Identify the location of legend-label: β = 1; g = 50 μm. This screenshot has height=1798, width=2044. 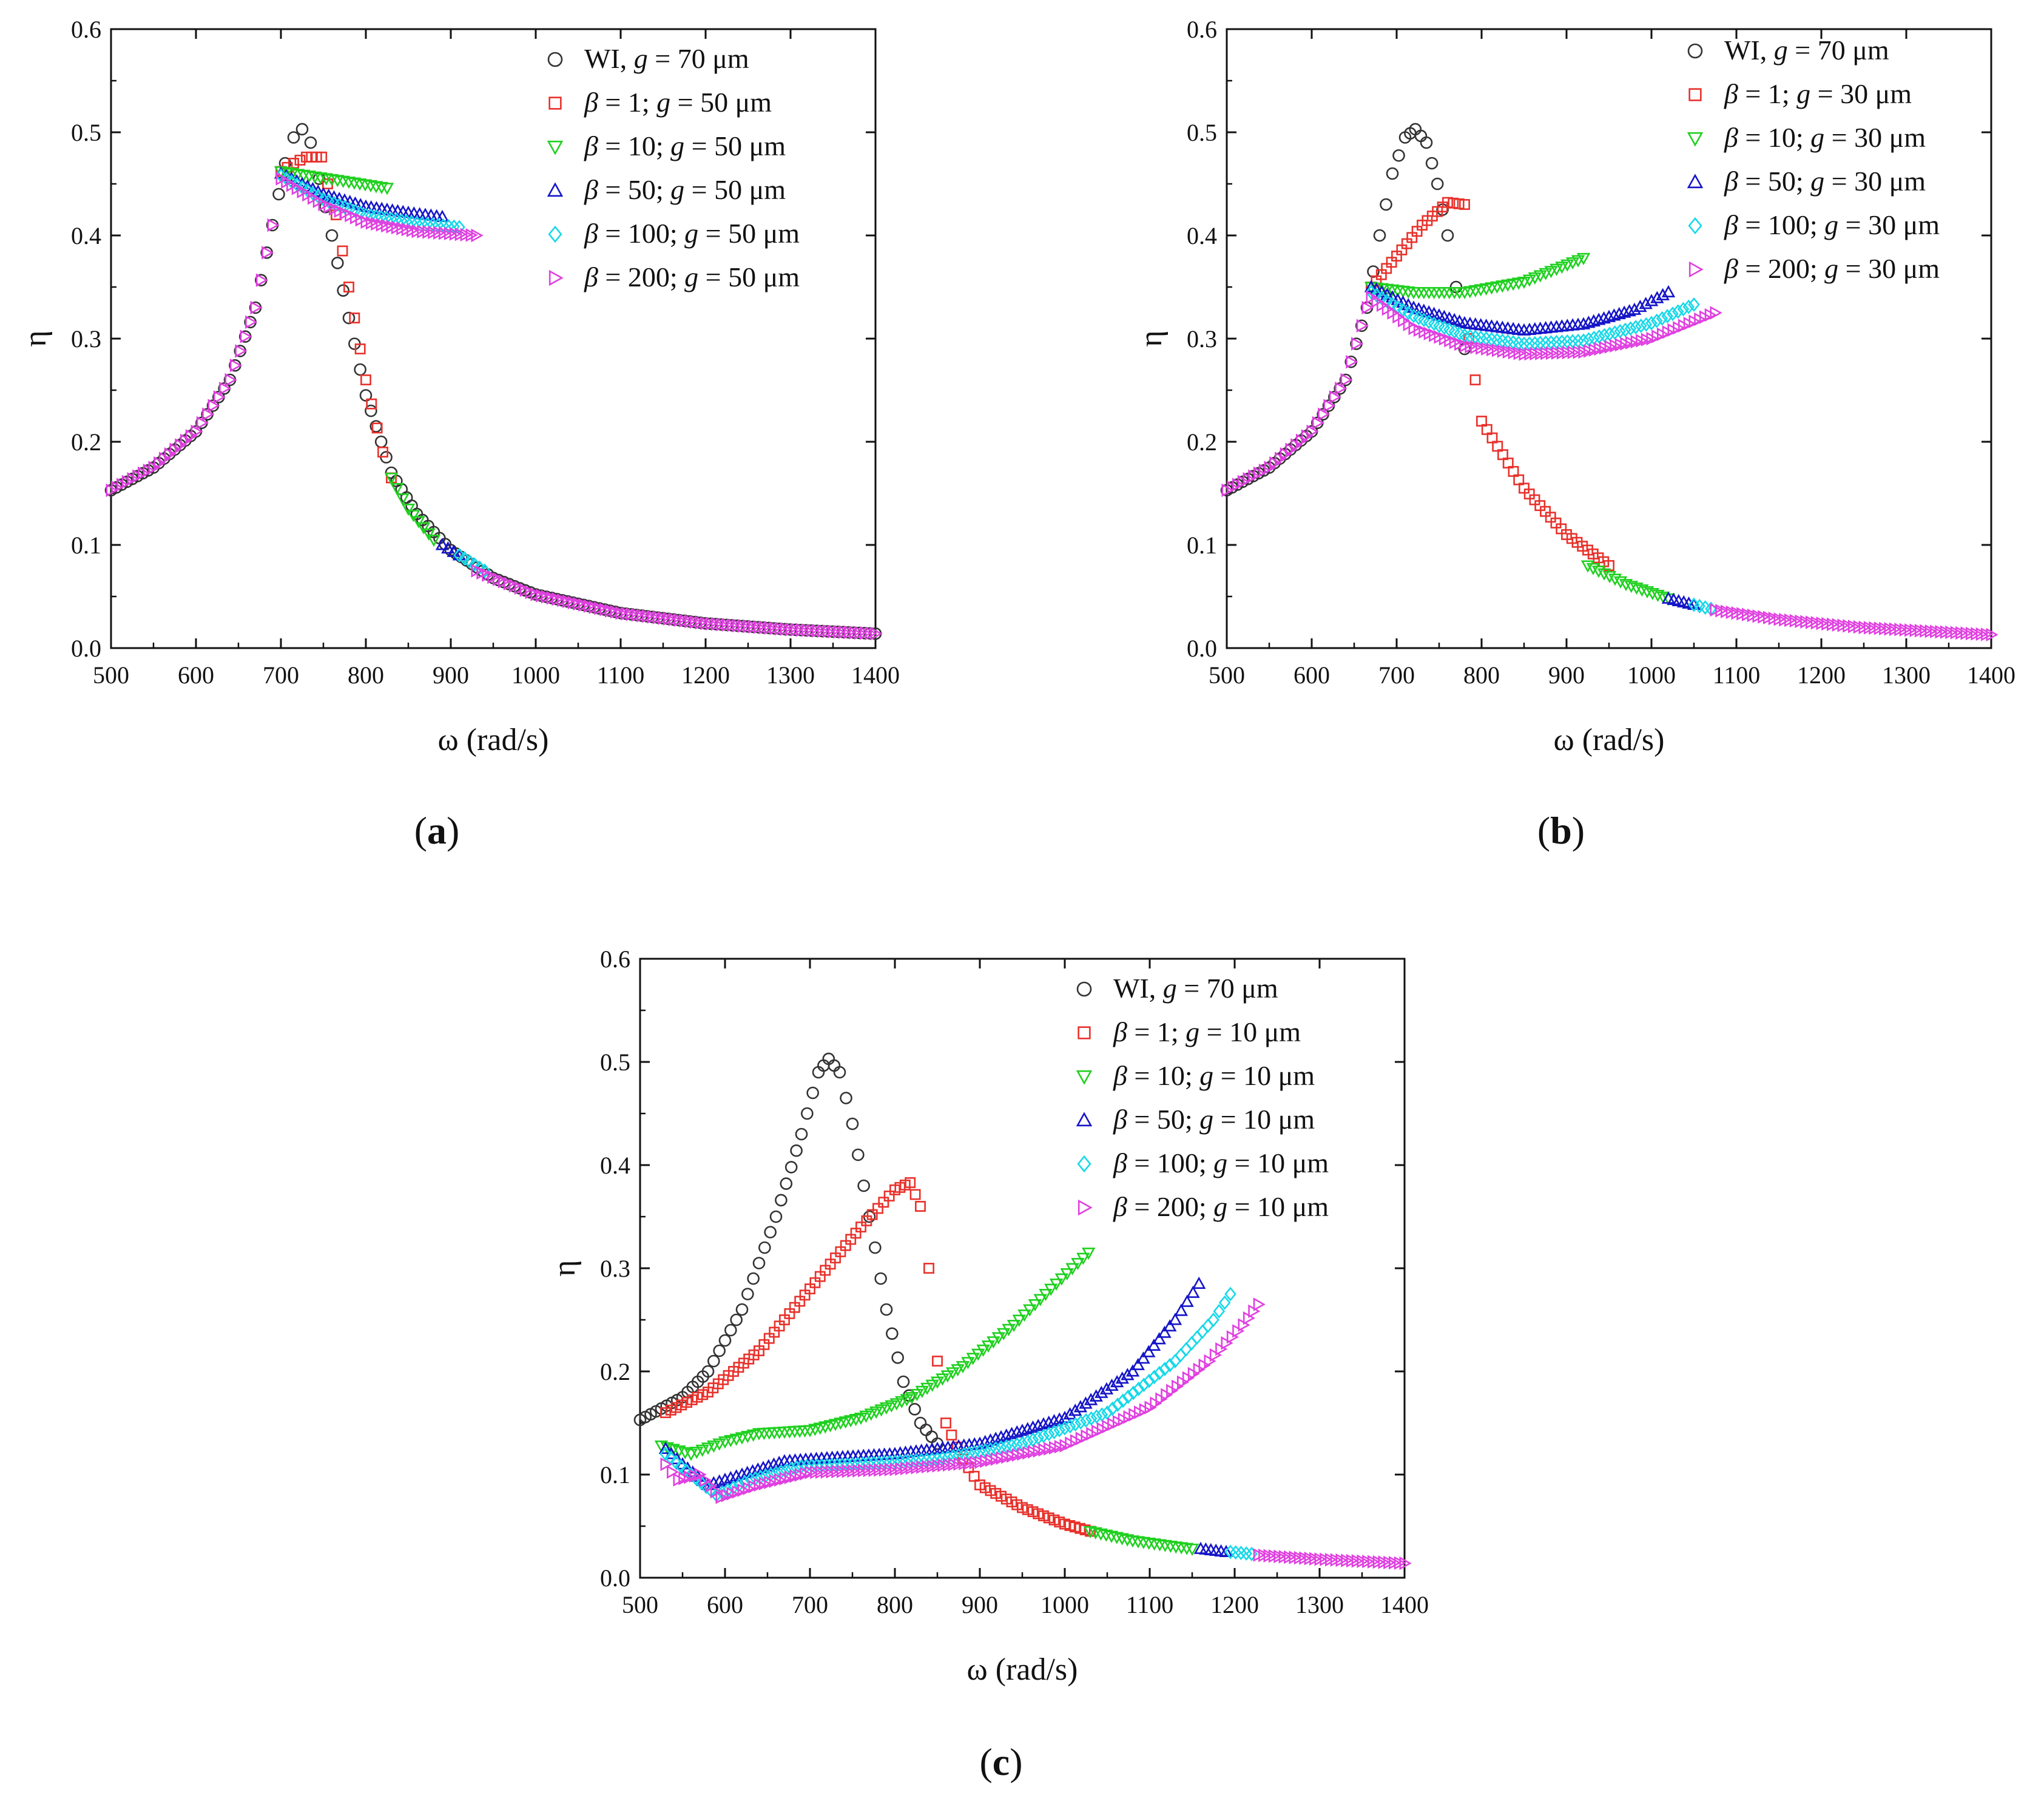
(678, 102).